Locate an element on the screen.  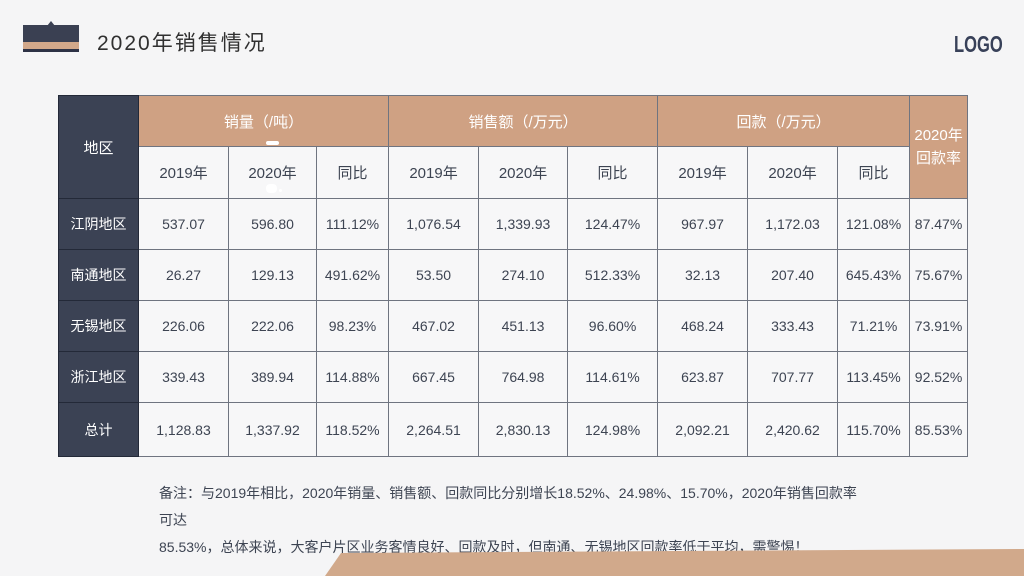
page-title: 2020年销售情况 is located at coordinates (182, 43).